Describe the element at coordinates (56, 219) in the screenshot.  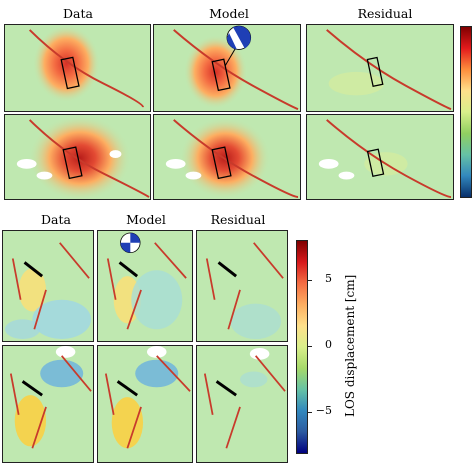
I see `bottom-title-data: Data` at that location.